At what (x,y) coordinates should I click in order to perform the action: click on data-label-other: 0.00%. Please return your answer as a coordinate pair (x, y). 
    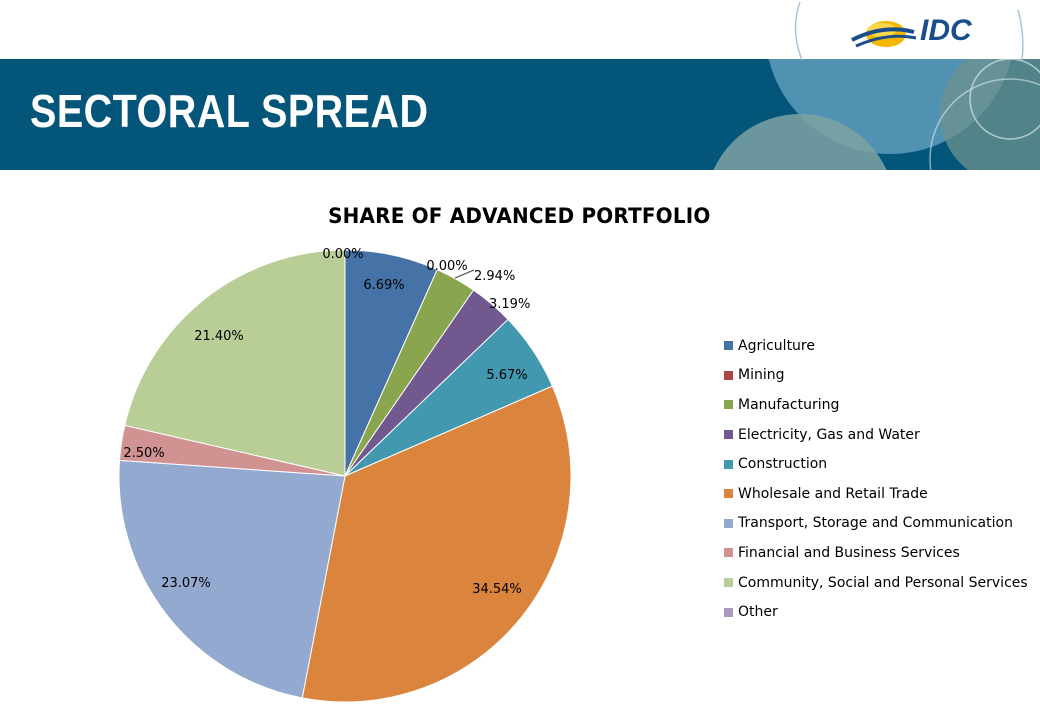
    Looking at the image, I should click on (342, 254).